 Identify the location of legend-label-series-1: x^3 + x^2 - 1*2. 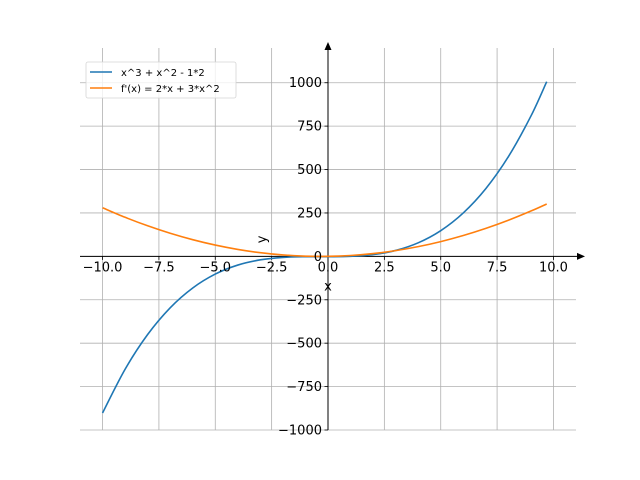
(163, 73).